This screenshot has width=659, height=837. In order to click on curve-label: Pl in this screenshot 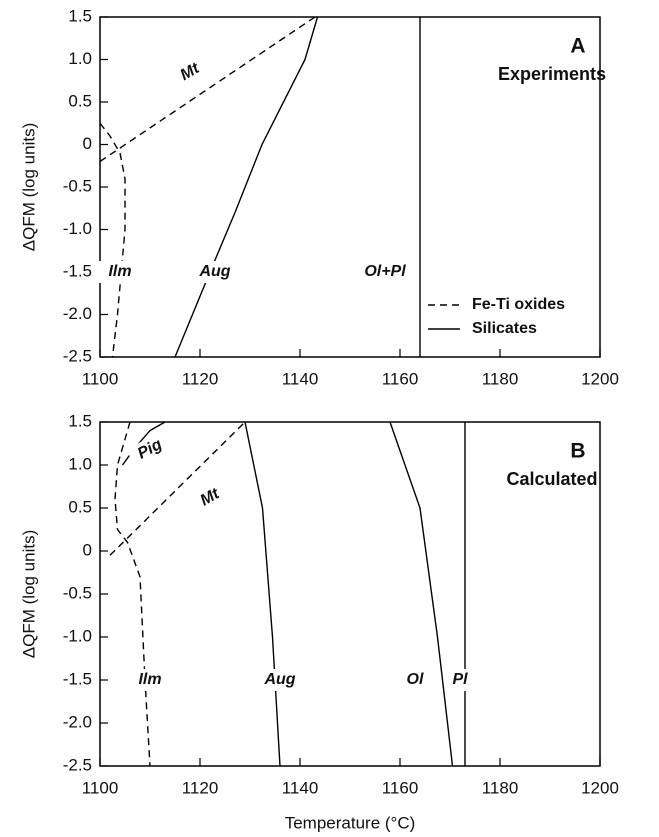, I will do `click(460, 679)`.